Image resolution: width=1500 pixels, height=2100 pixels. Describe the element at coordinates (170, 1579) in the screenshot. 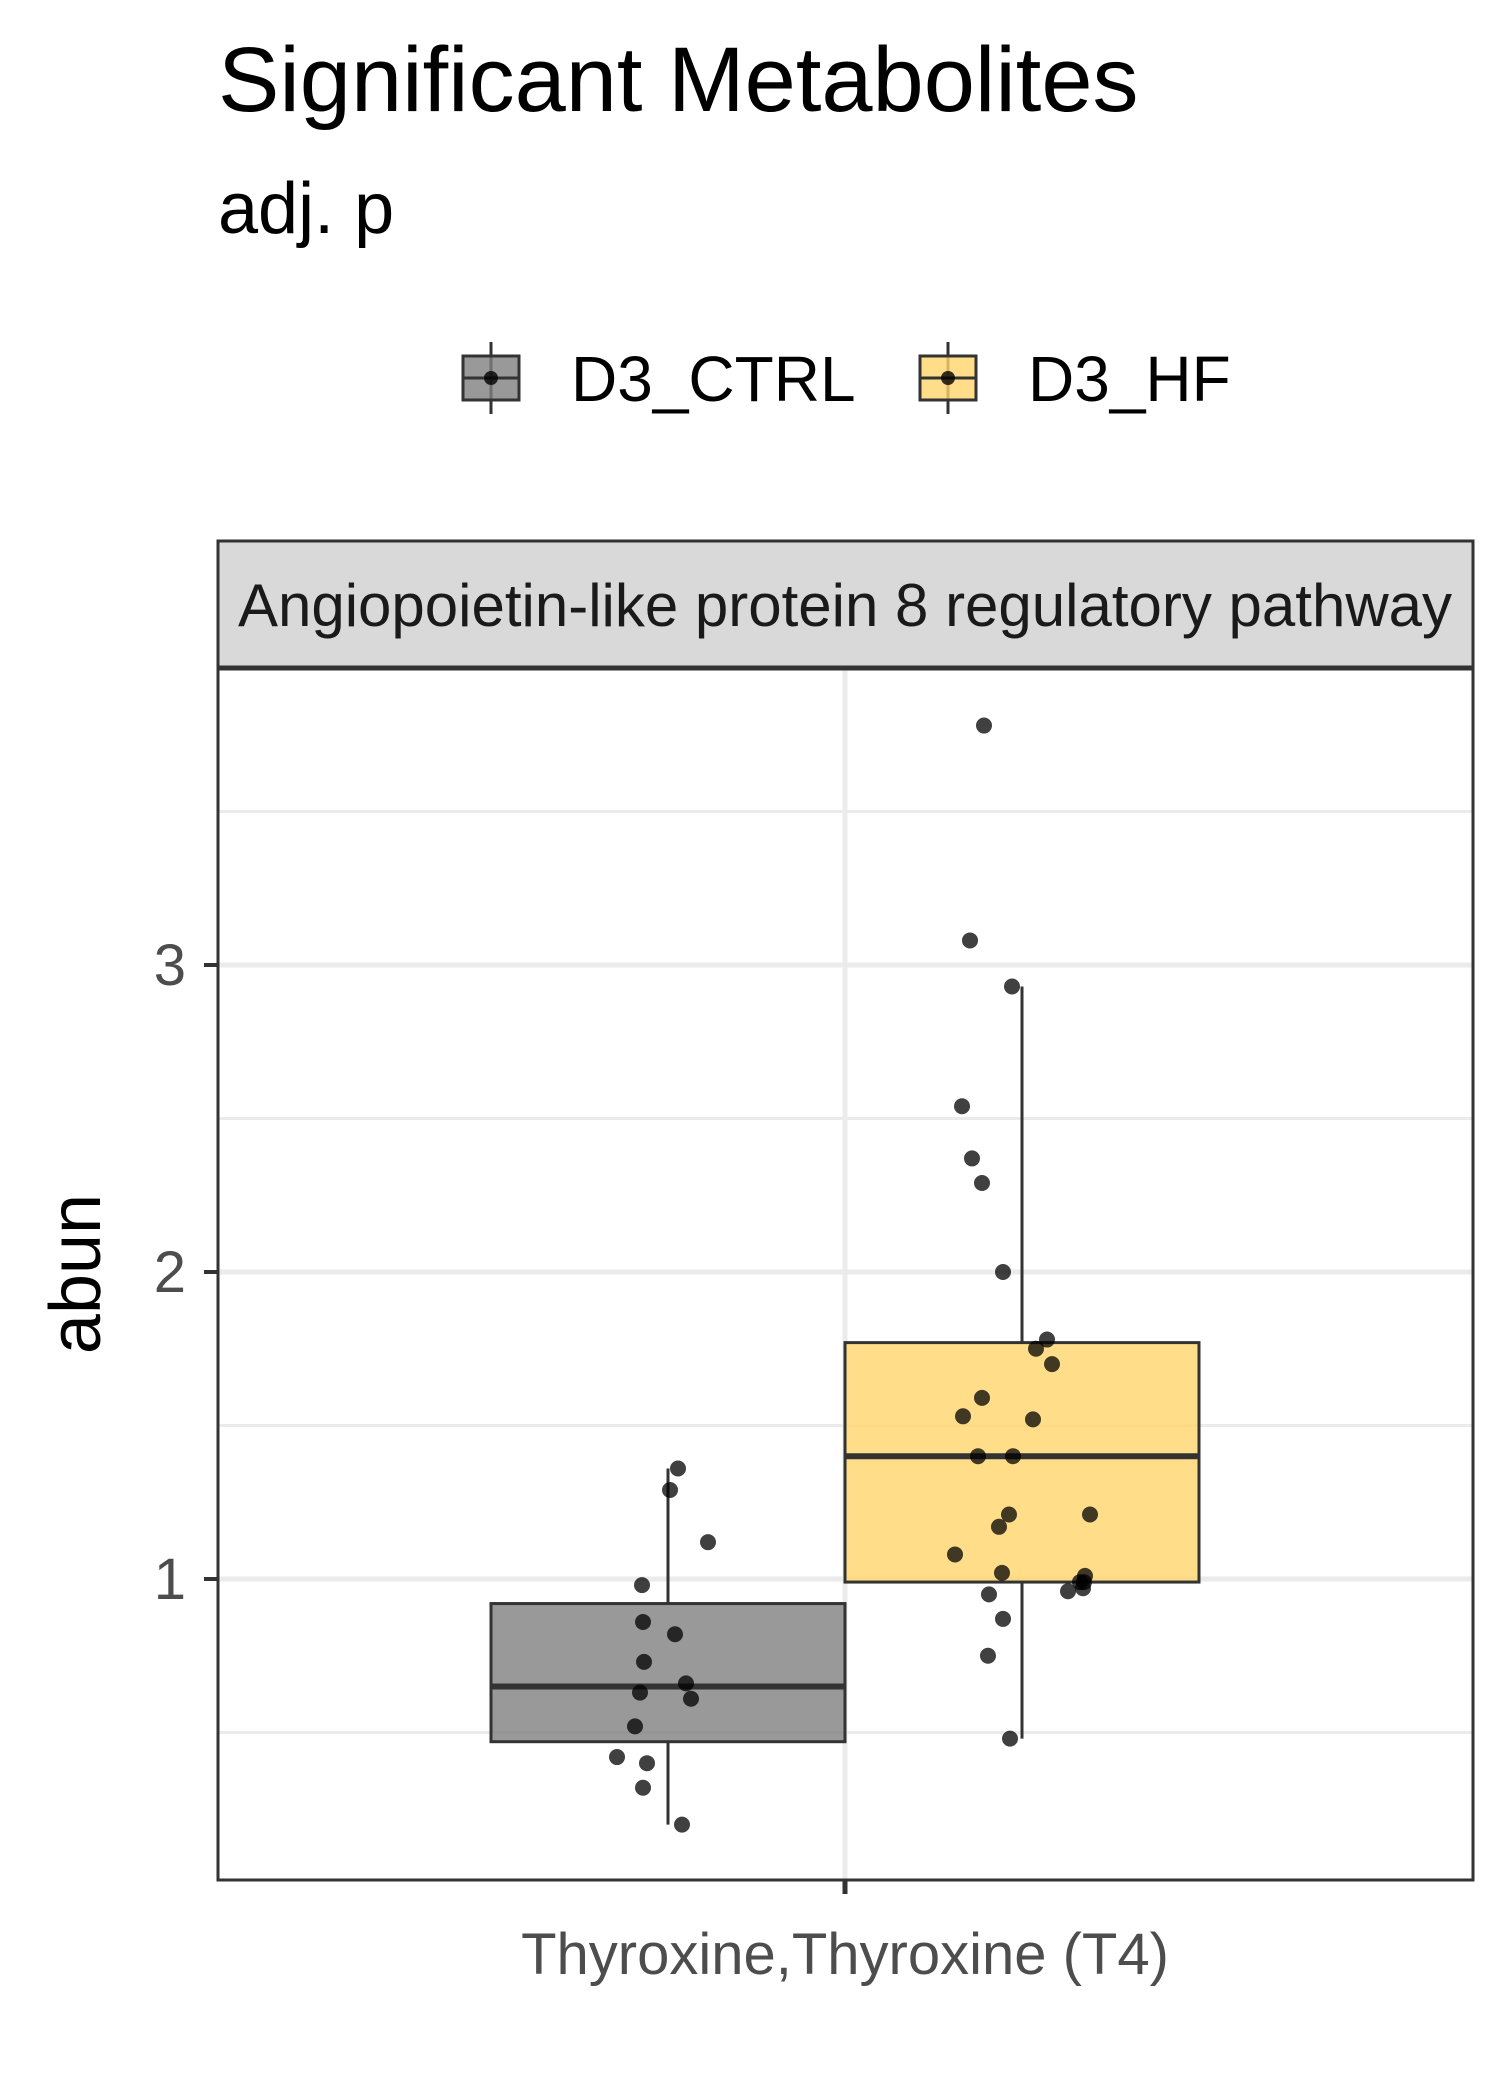

I see `y-tick-label: 1` at that location.